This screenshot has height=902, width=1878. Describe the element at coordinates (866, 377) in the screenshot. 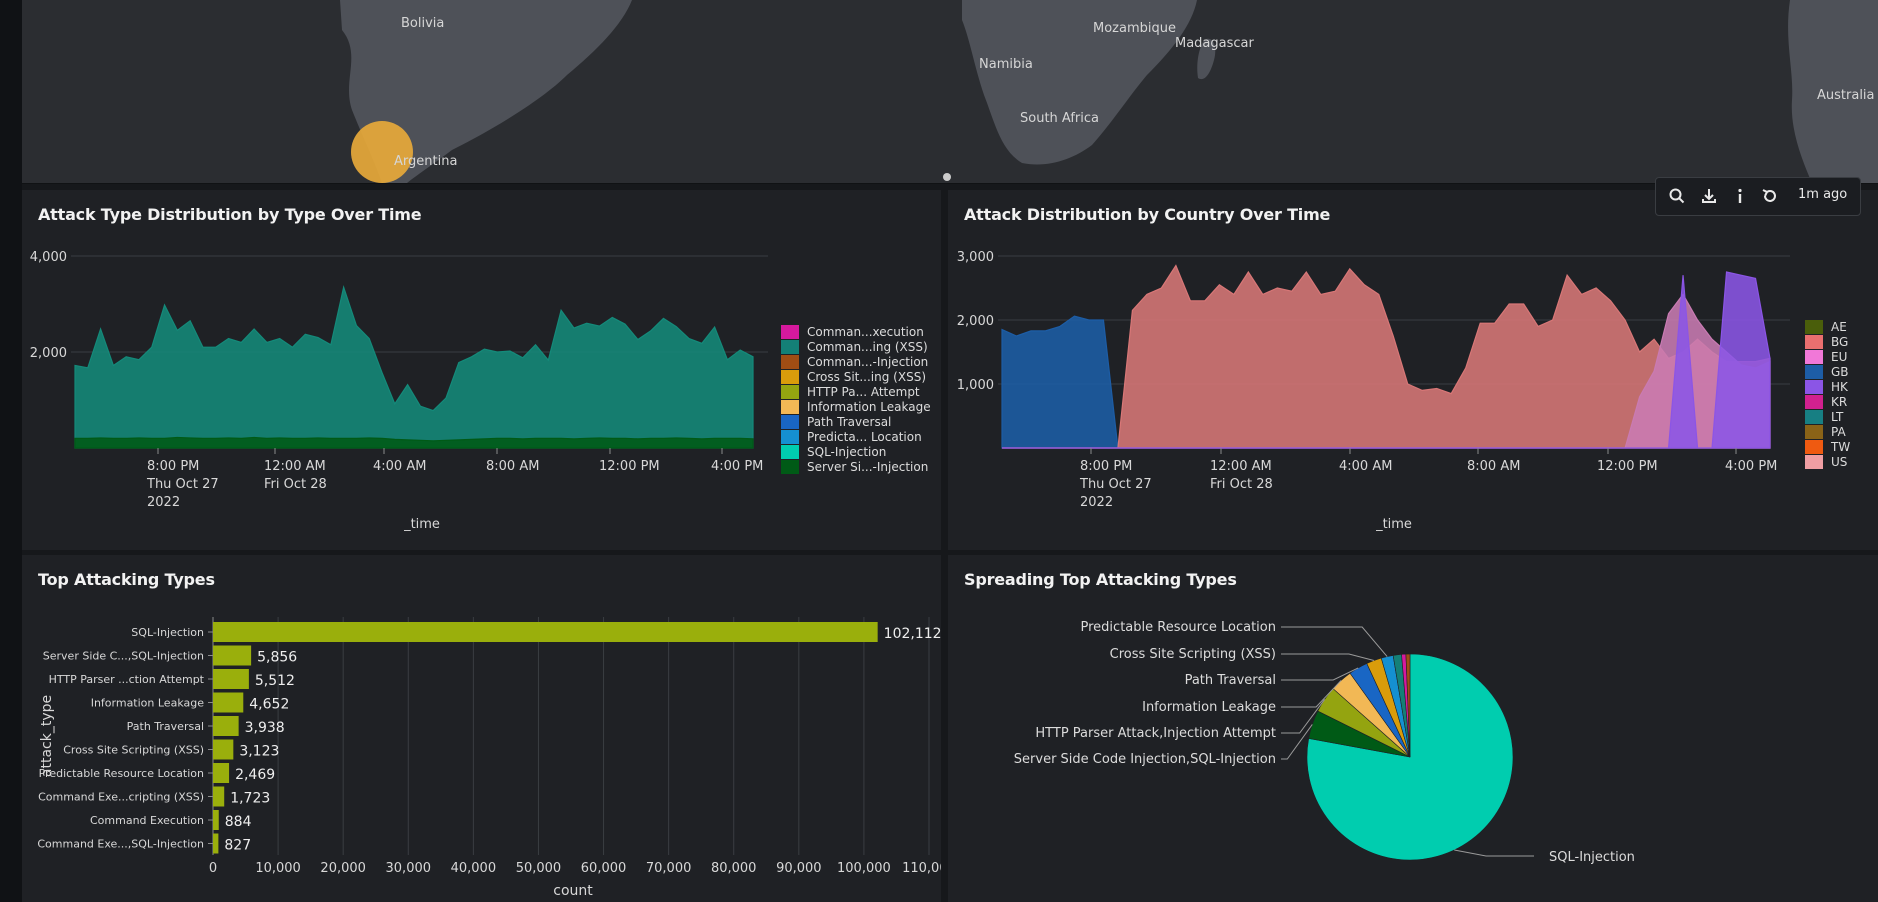

I see `legend-label: Cross Sit...ing (XSS)` at that location.